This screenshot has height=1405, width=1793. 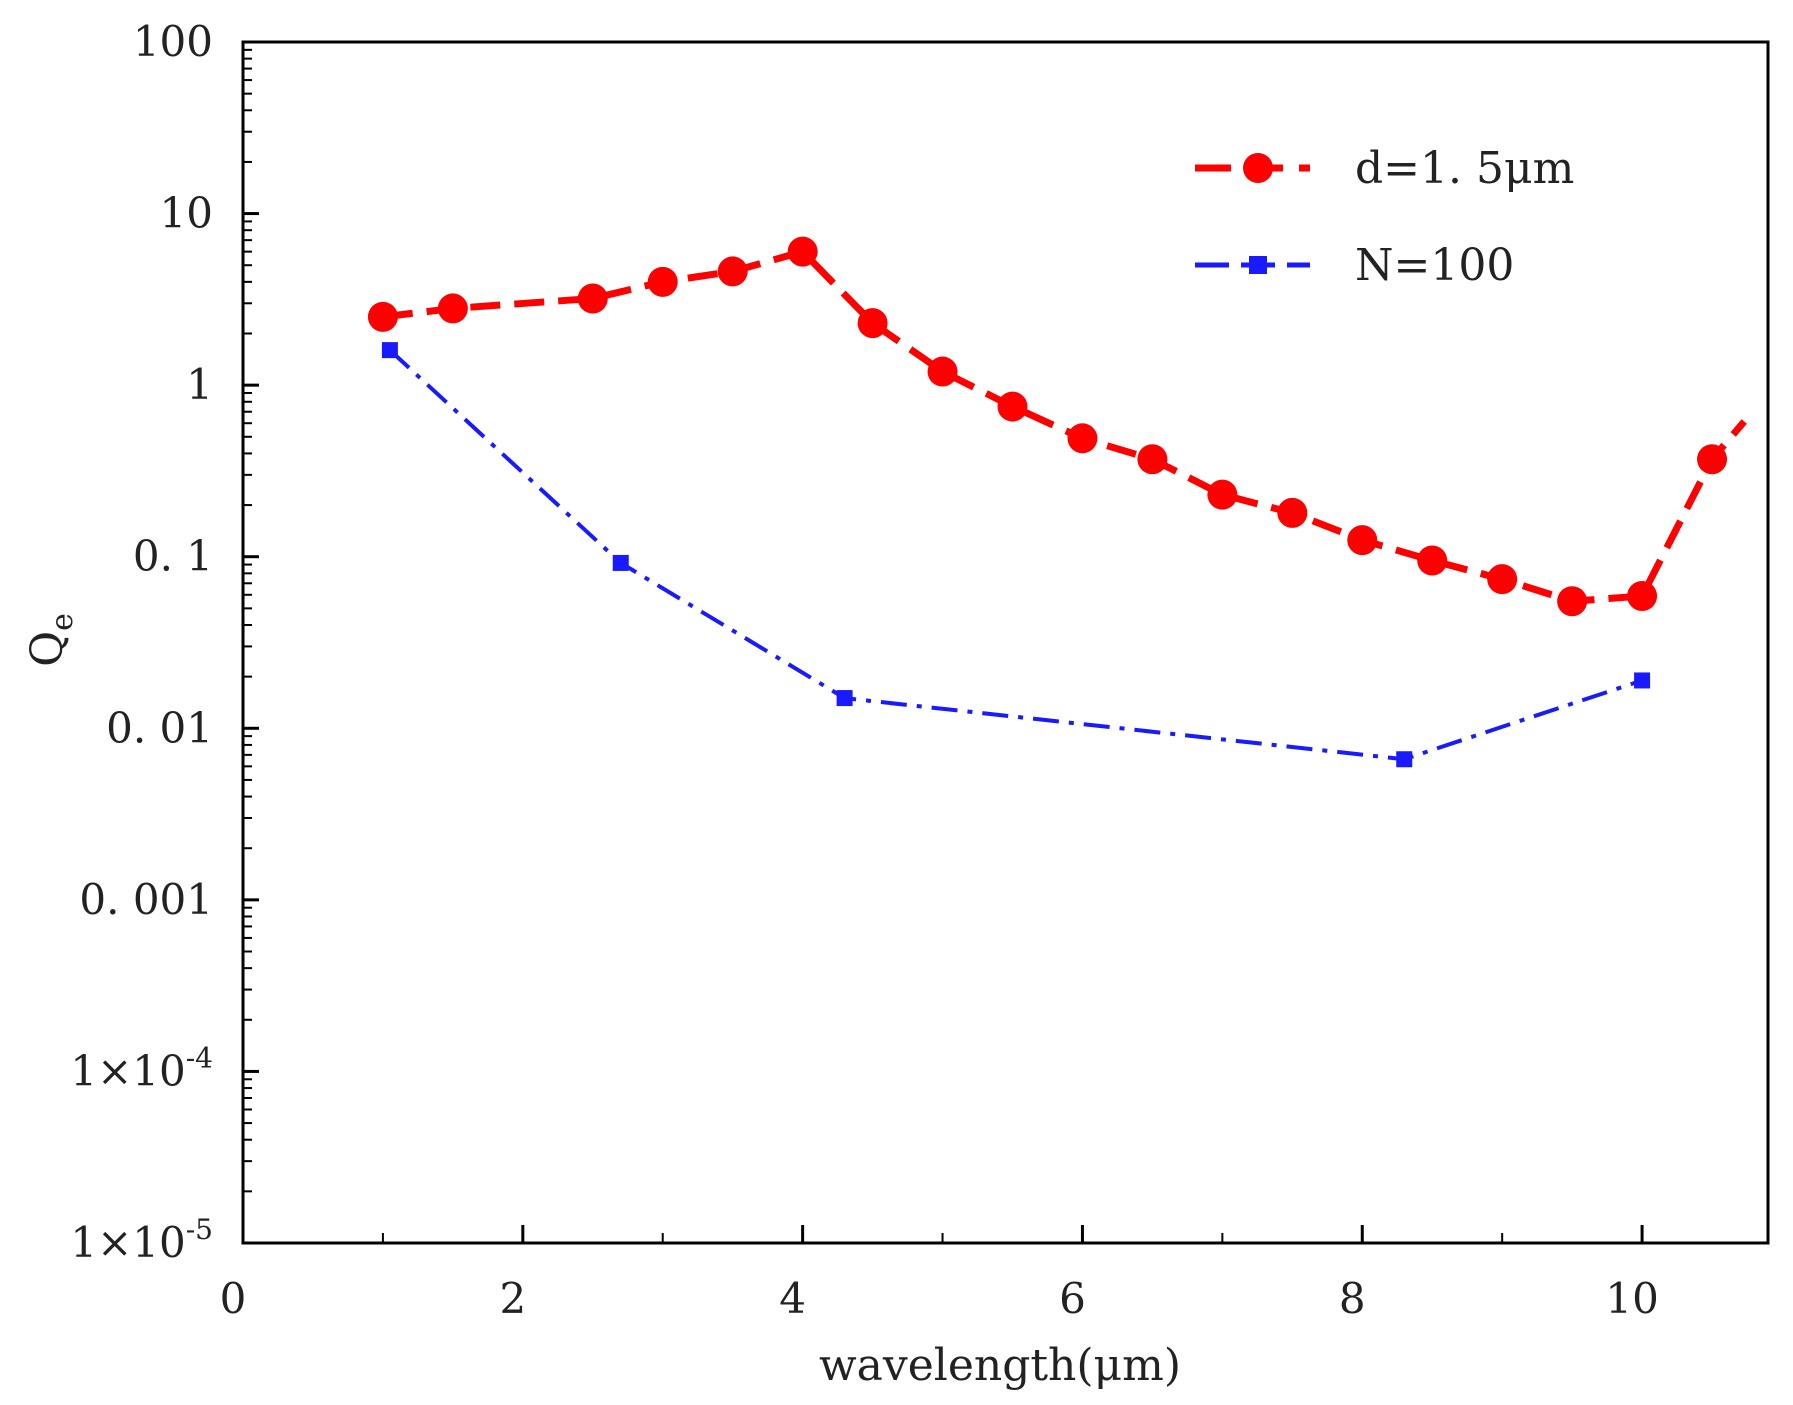 I want to click on y-tick-label-exponent: -5, so click(x=199, y=1229).